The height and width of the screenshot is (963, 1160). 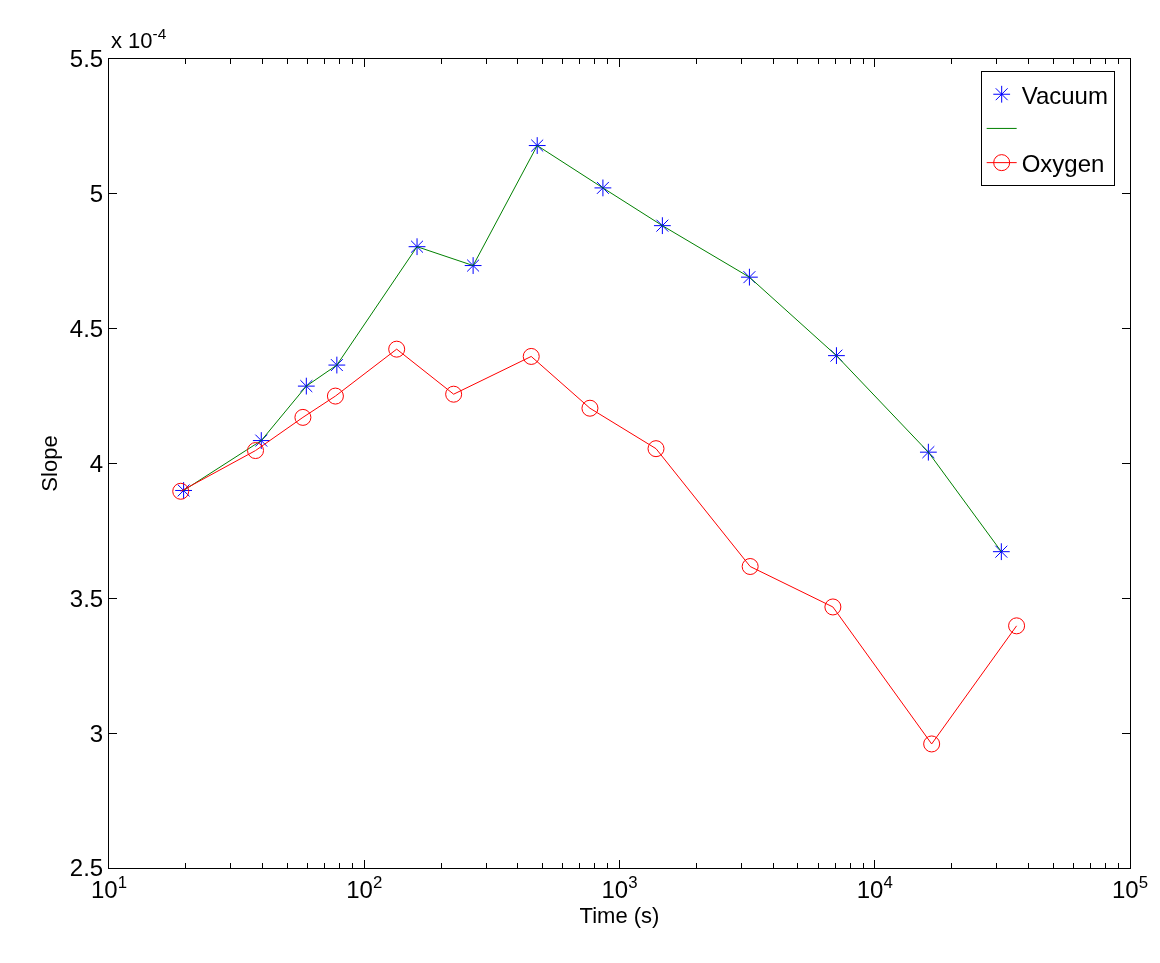 I want to click on x-tick-label: 10$^{3}$, so click(x=619, y=887).